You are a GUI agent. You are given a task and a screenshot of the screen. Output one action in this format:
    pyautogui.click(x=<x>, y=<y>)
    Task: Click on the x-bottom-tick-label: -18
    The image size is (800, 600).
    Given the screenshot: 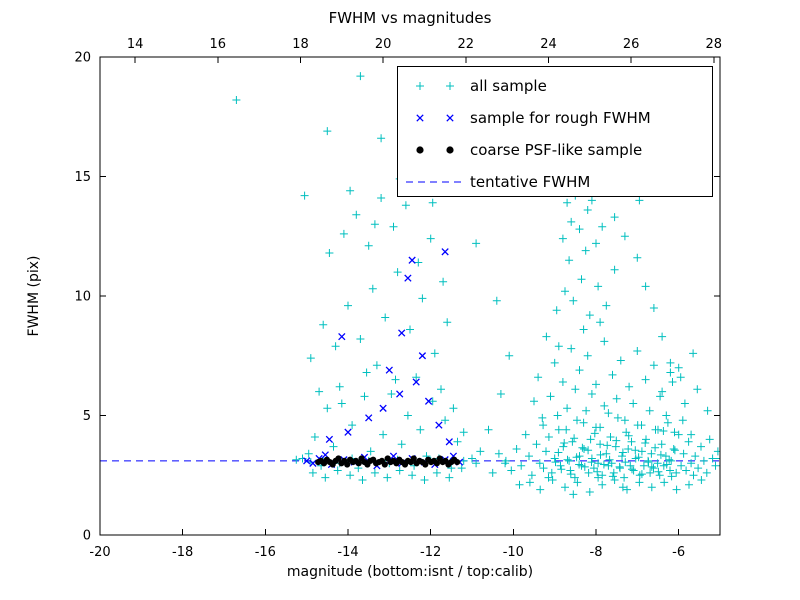 What is the action you would take?
    pyautogui.click(x=182, y=552)
    